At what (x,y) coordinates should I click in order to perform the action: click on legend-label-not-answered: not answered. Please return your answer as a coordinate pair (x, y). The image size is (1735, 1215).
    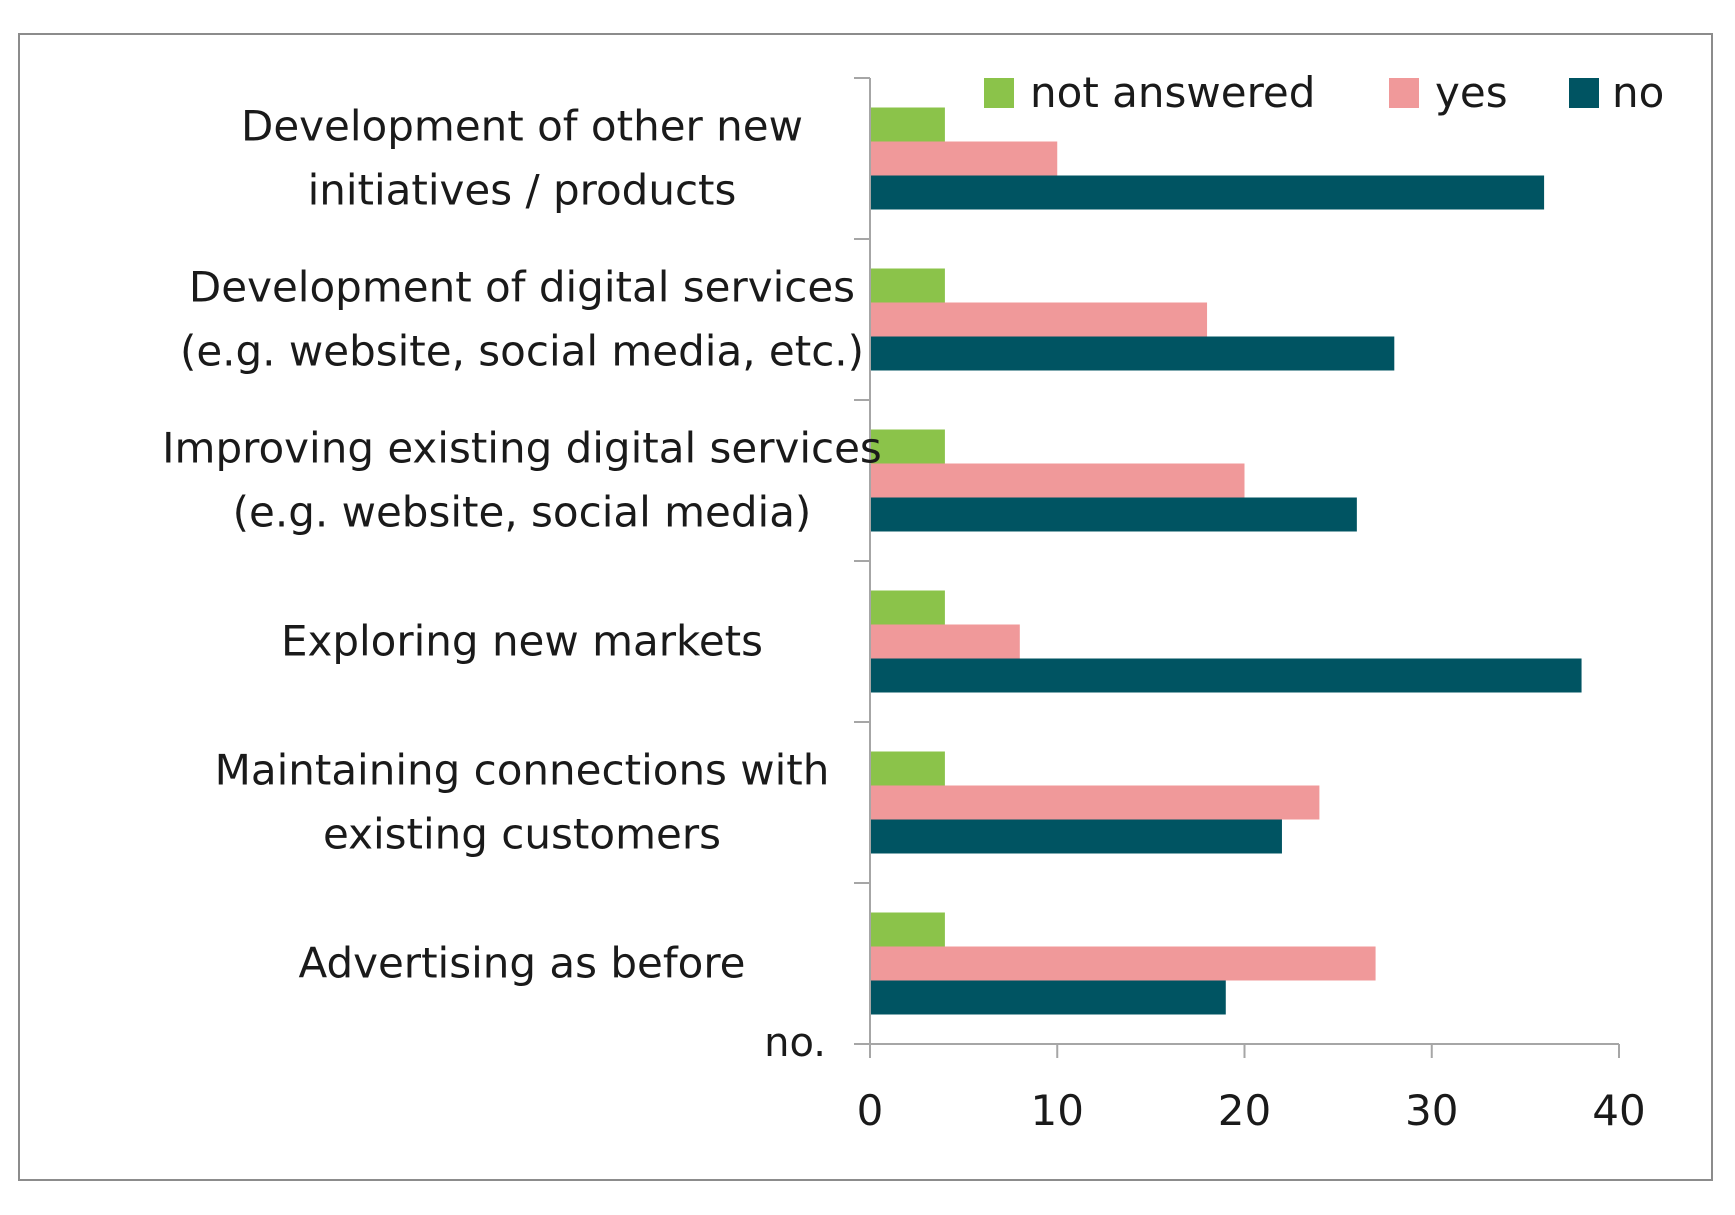
    Looking at the image, I should click on (1172, 92).